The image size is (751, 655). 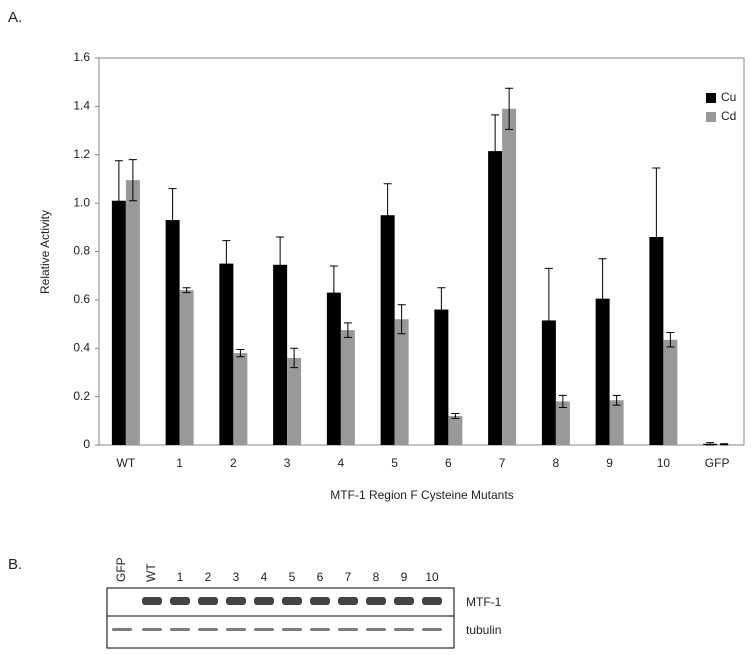 I want to click on x-tick-label: GFP, so click(x=717, y=463).